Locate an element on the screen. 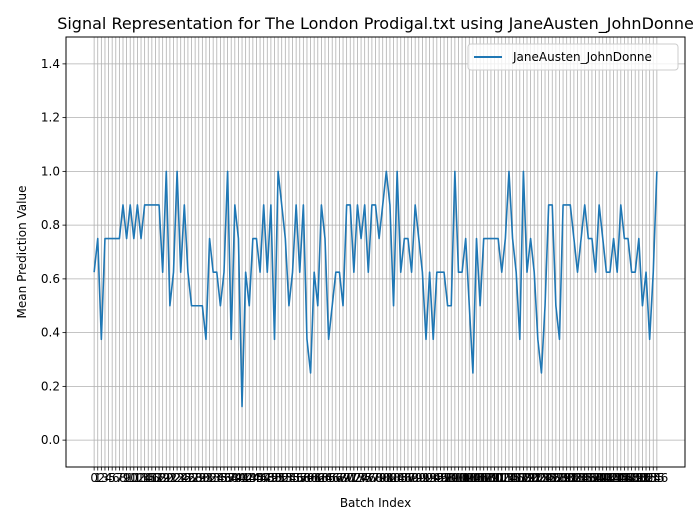 The width and height of the screenshot is (700, 525). x-tick-label: 99 is located at coordinates (451, 478).